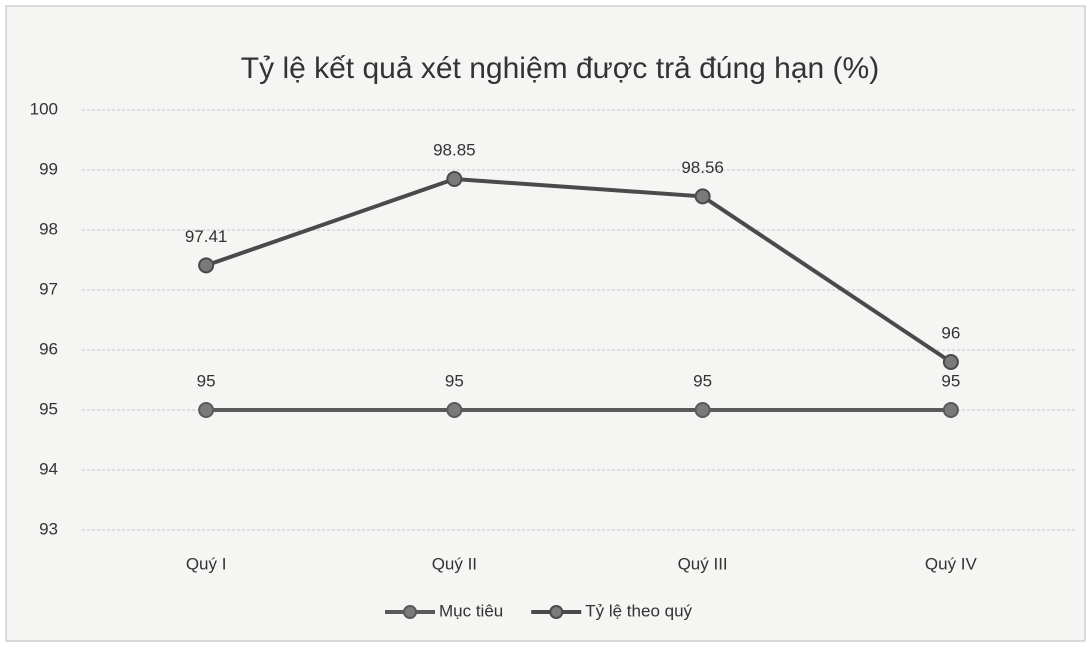  Describe the element at coordinates (48, 288) in the screenshot. I see `y-tick-label: 97` at that location.